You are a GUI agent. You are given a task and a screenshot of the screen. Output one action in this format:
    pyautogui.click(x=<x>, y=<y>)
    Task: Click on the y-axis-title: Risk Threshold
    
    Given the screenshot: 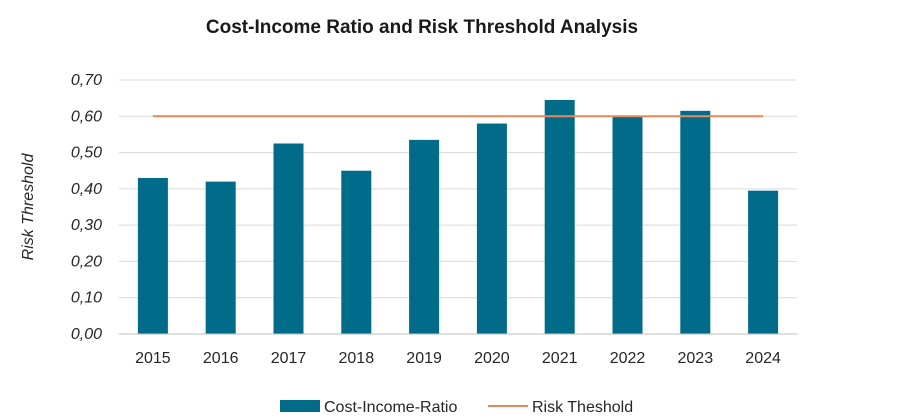 What is the action you would take?
    pyautogui.click(x=28, y=207)
    